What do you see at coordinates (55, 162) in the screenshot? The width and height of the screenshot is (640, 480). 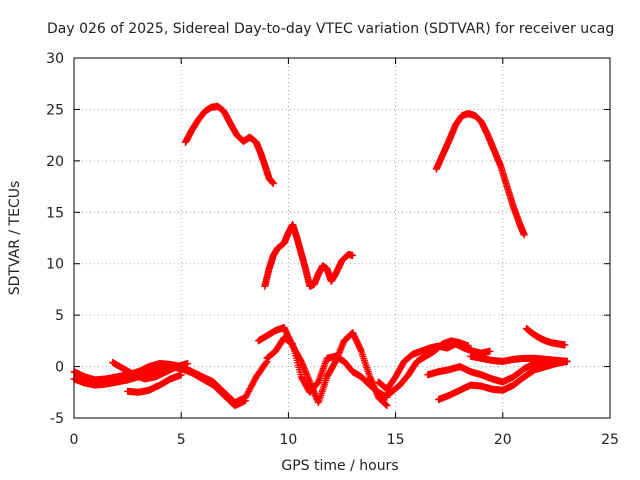 I see `y-tick-label: 20` at bounding box center [55, 162].